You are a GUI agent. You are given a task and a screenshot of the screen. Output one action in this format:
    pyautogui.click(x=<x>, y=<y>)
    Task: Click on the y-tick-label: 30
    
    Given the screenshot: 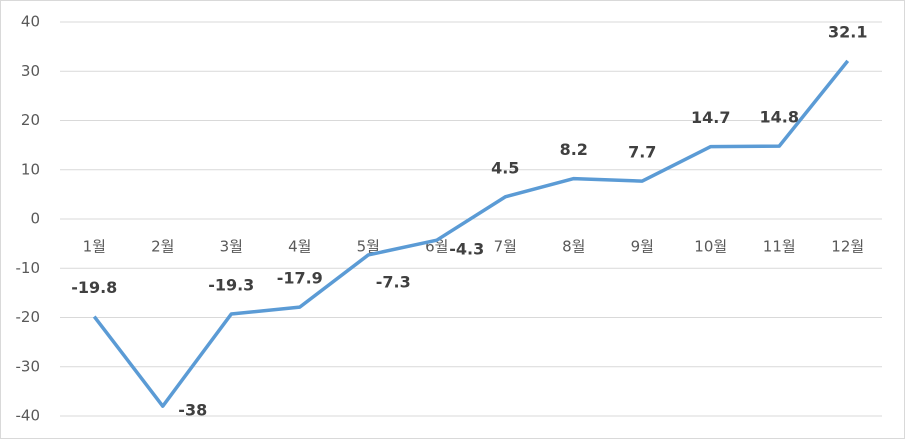 What is the action you would take?
    pyautogui.click(x=30, y=71)
    